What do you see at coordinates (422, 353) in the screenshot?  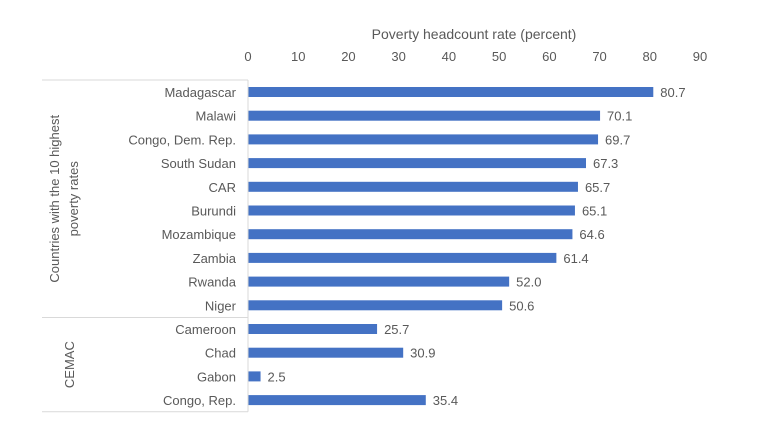 I see `data-label: 30.9` at bounding box center [422, 353].